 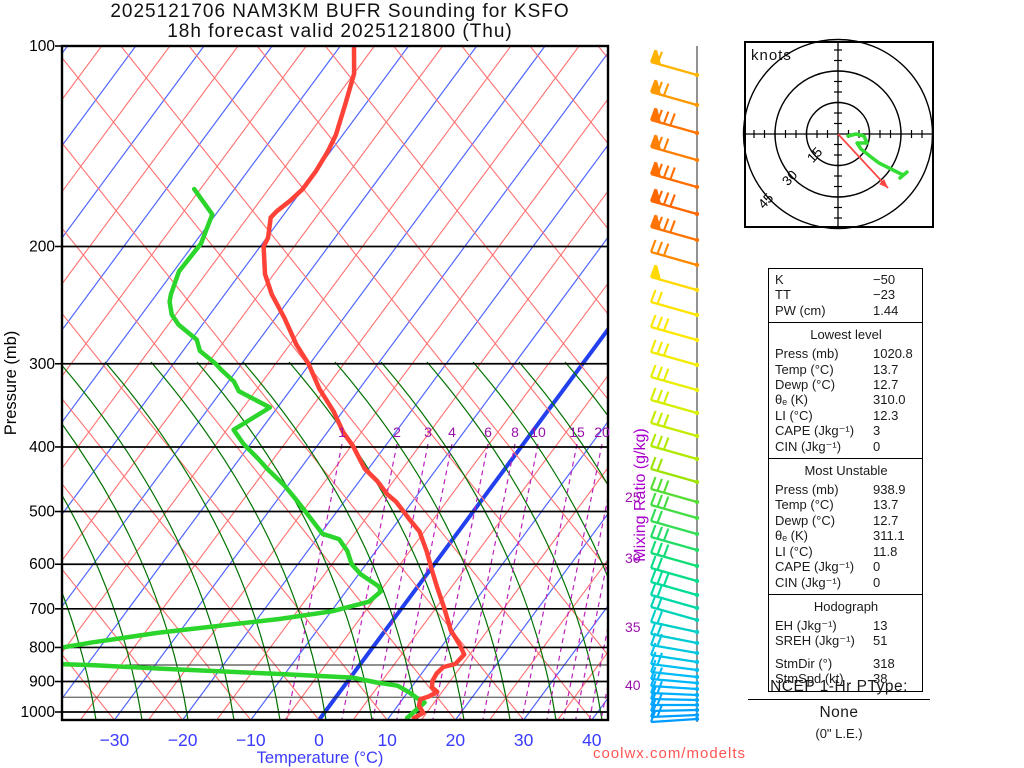 What do you see at coordinates (885, 551) in the screenshot?
I see `table-row-value: 11.8` at bounding box center [885, 551].